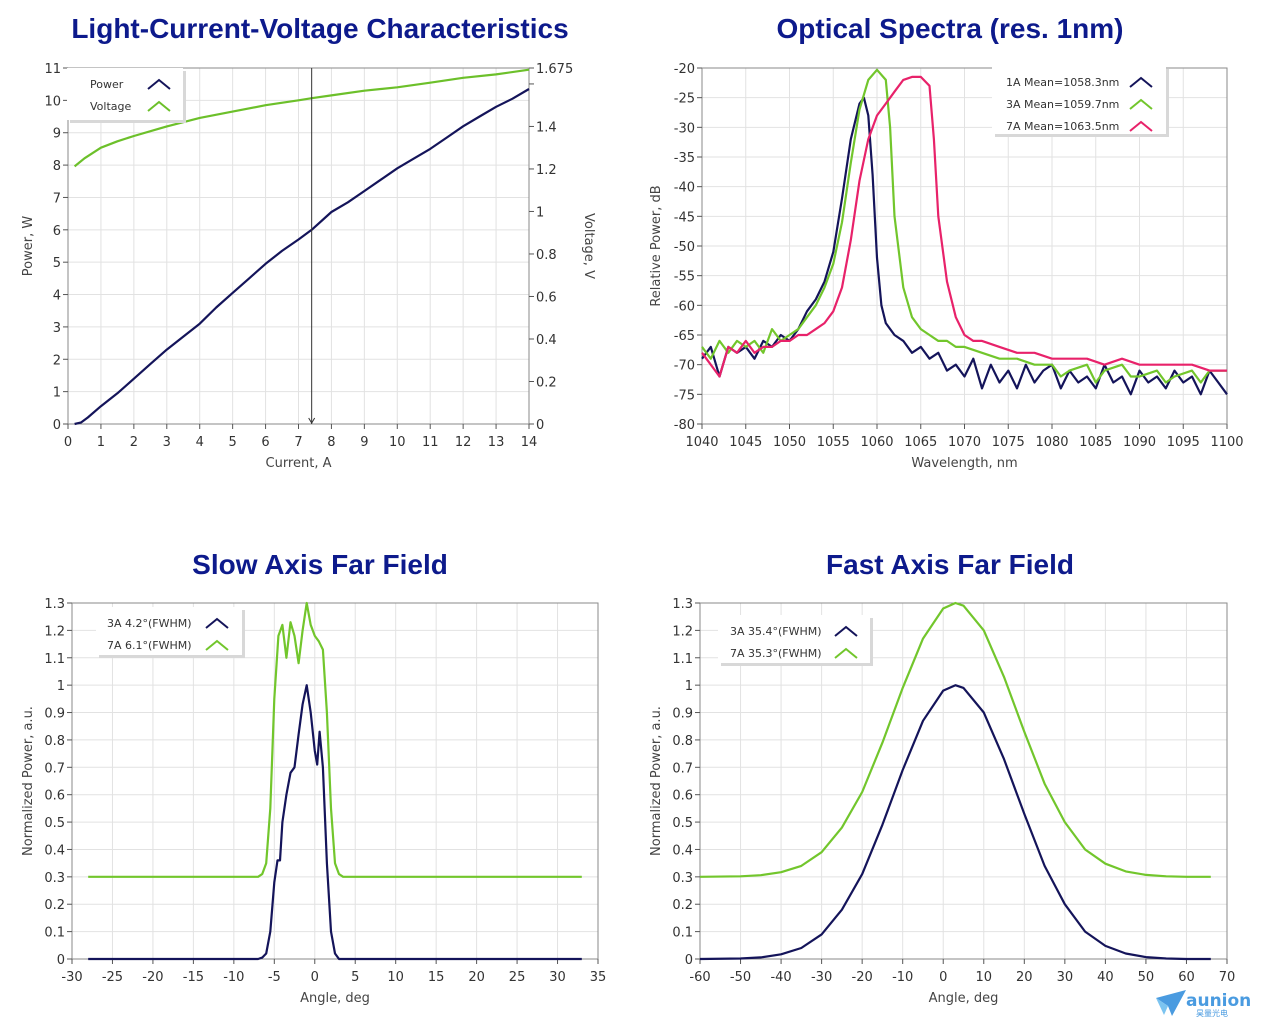  Describe the element at coordinates (54, 905) in the screenshot. I see `y-tick-label: 0.2` at that location.